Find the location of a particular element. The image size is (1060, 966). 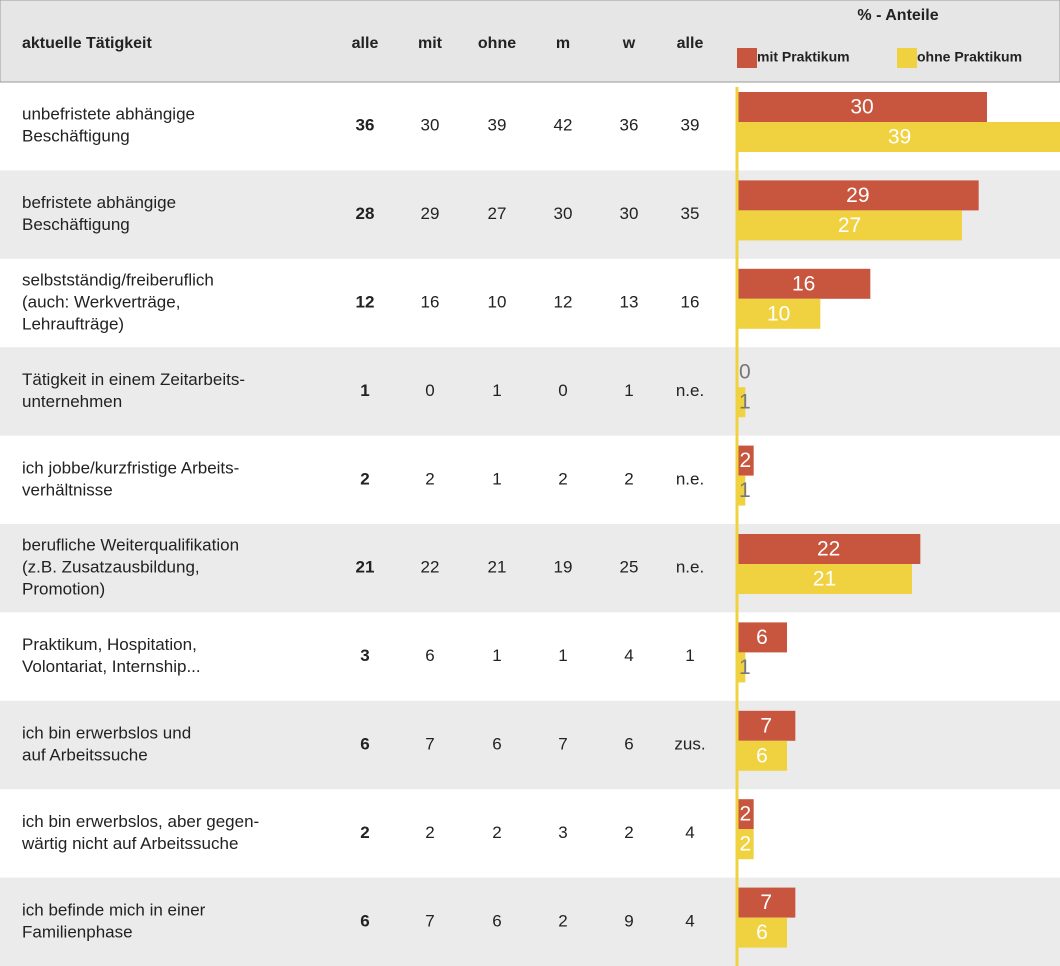

chart-title: % - Anteile is located at coordinates (897, 15).